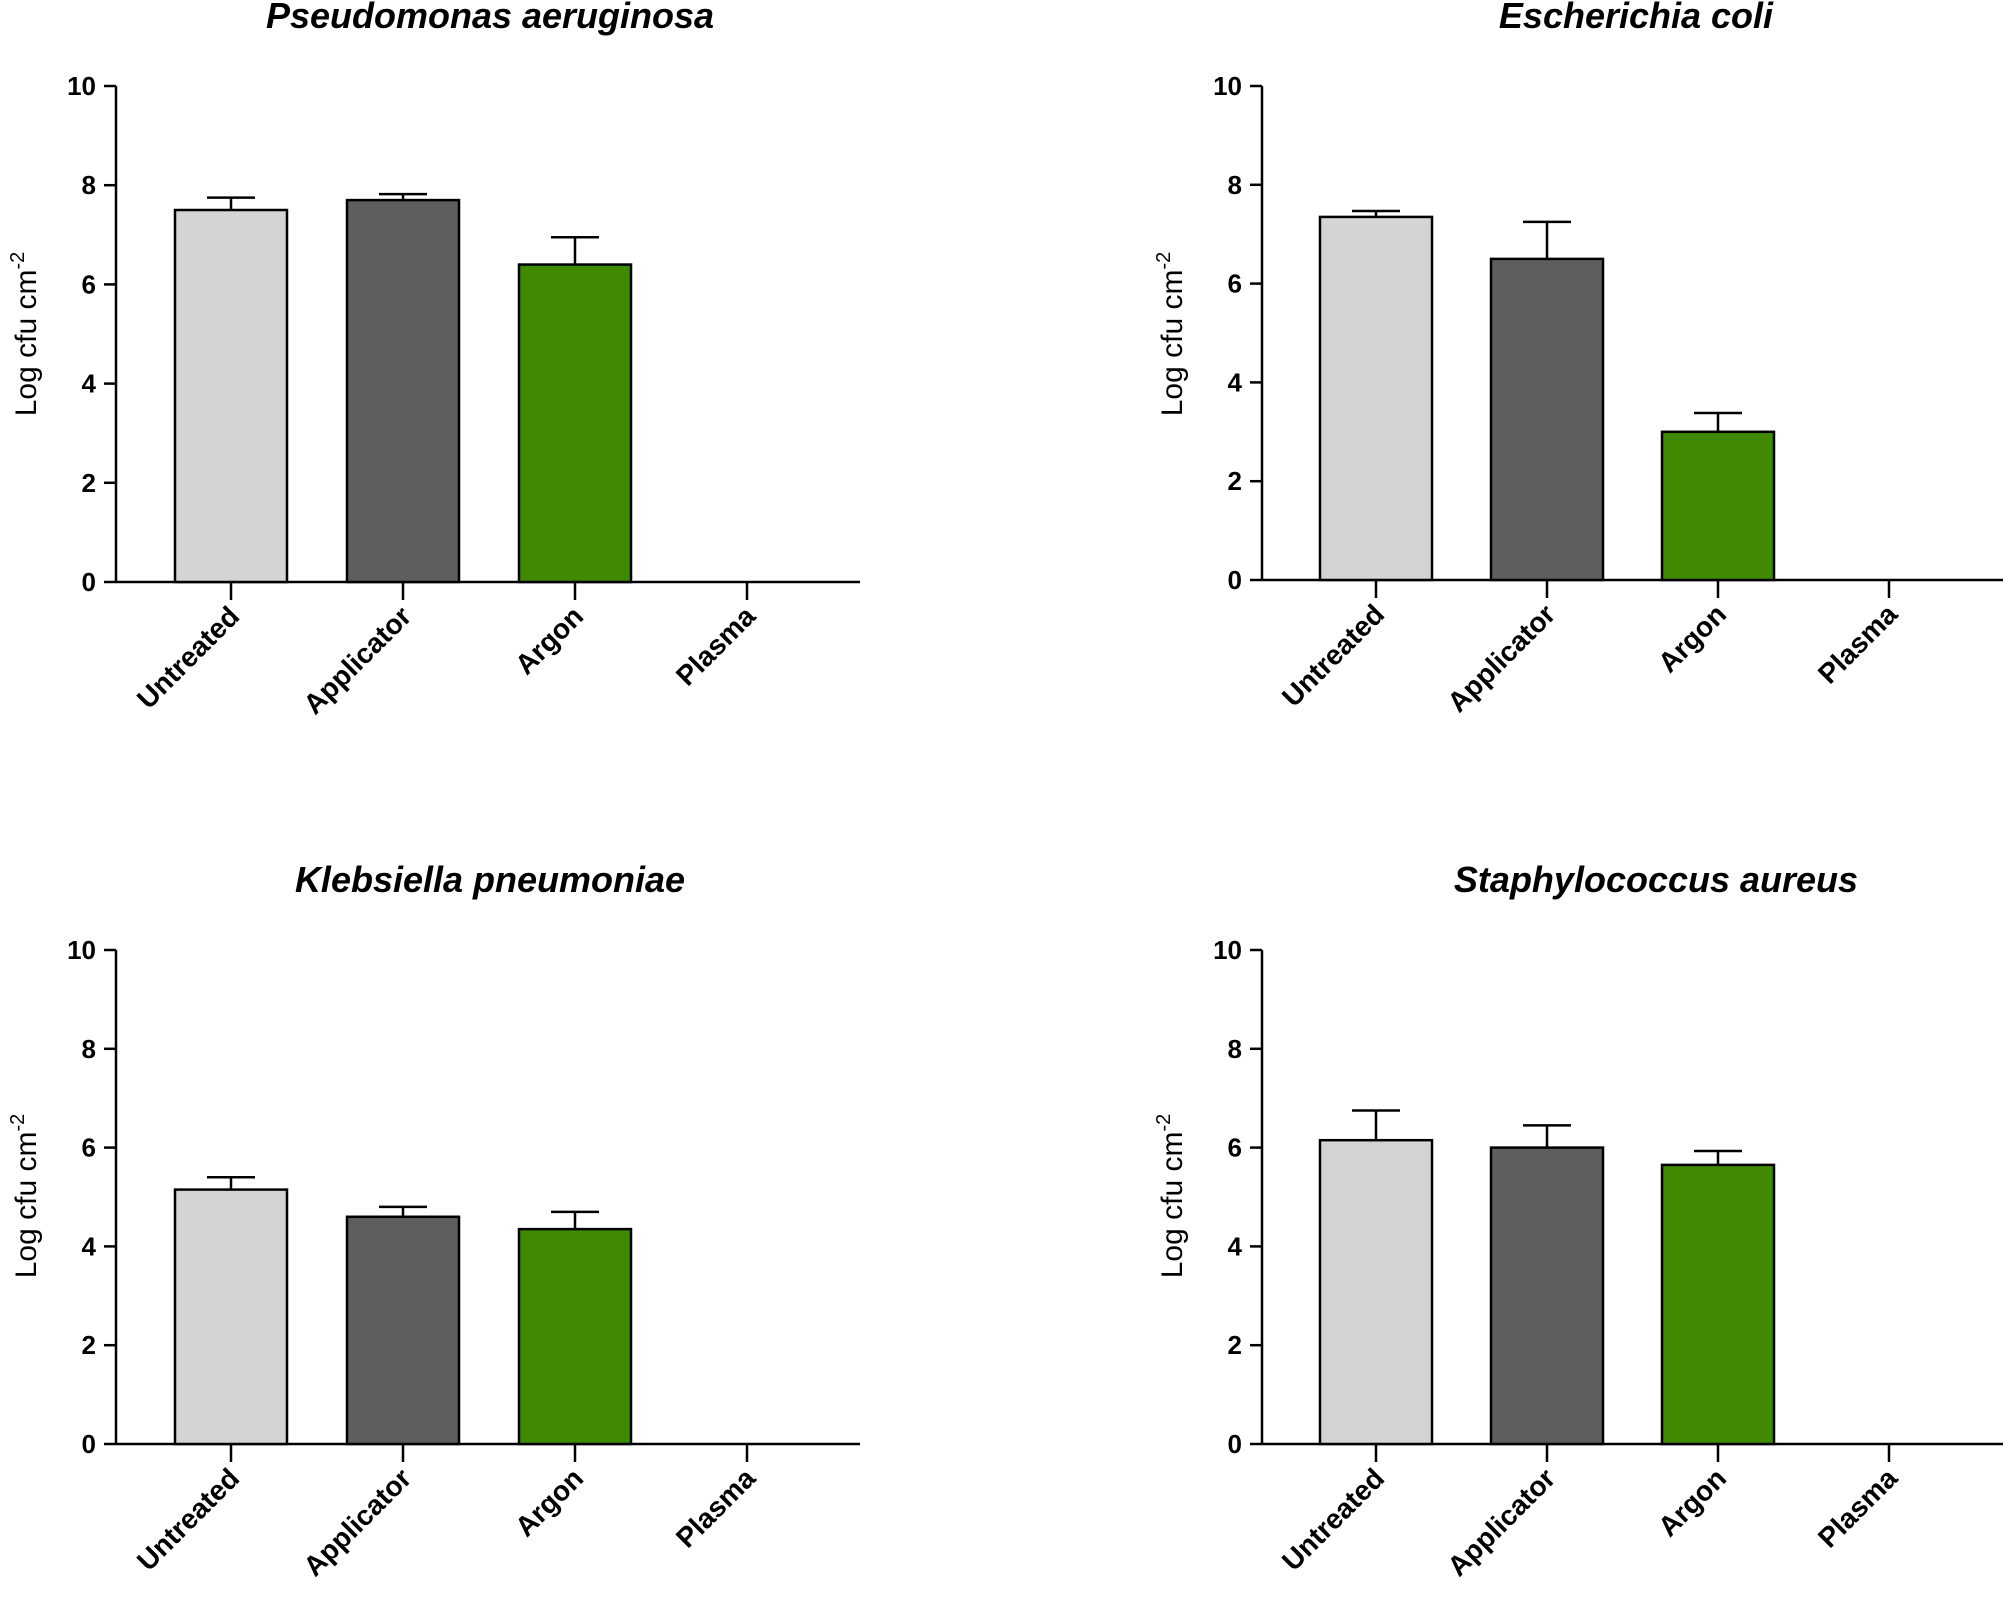 This screenshot has width=2008, height=1602. What do you see at coordinates (1636, 18) in the screenshot?
I see `chart-title: Escherichia coli` at bounding box center [1636, 18].